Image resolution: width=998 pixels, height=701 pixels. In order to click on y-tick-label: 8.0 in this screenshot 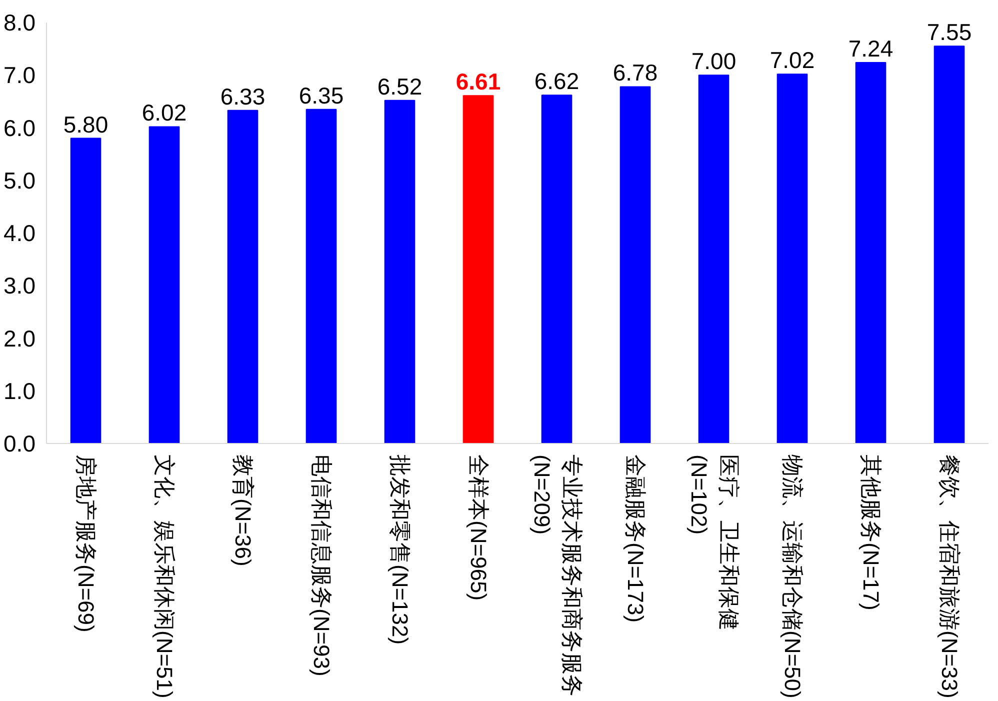, I will do `click(20, 23)`.